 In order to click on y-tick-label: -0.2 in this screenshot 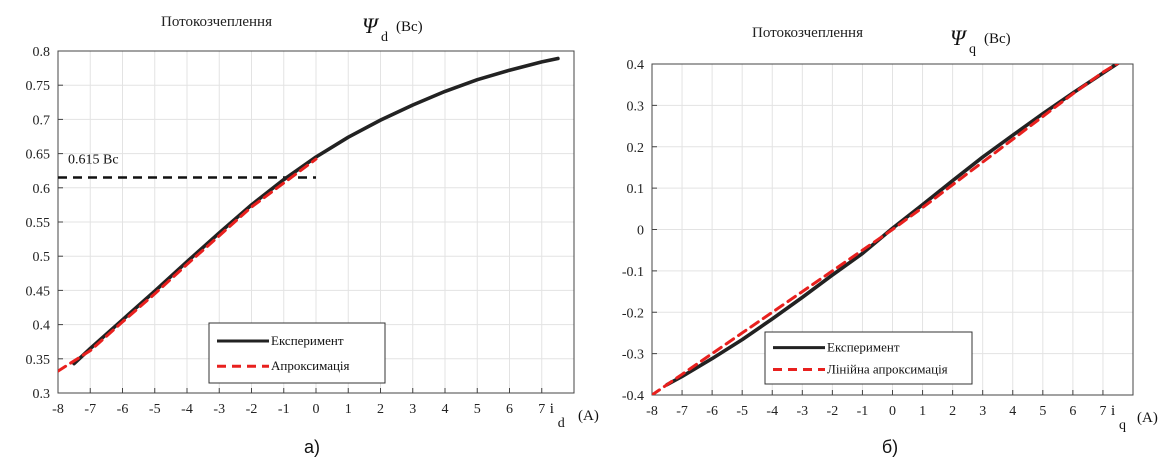, I will do `click(633, 313)`.